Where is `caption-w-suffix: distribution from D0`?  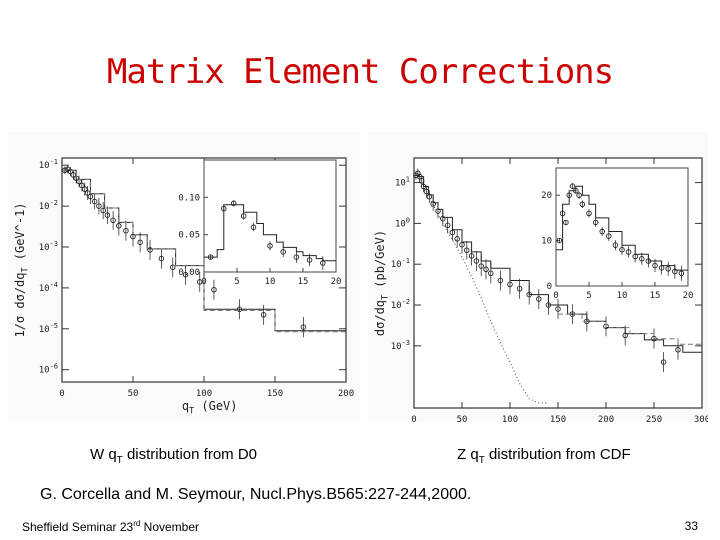
caption-w-suffix: distribution from D0 is located at coordinates (189, 454).